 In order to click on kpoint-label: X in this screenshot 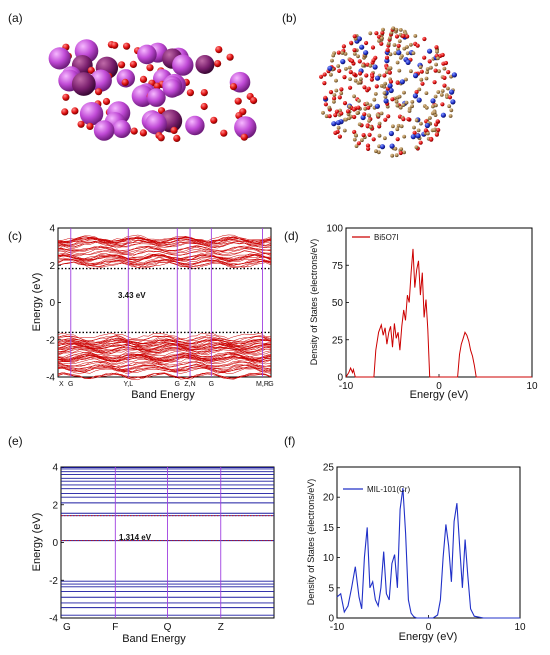, I will do `click(61, 384)`.